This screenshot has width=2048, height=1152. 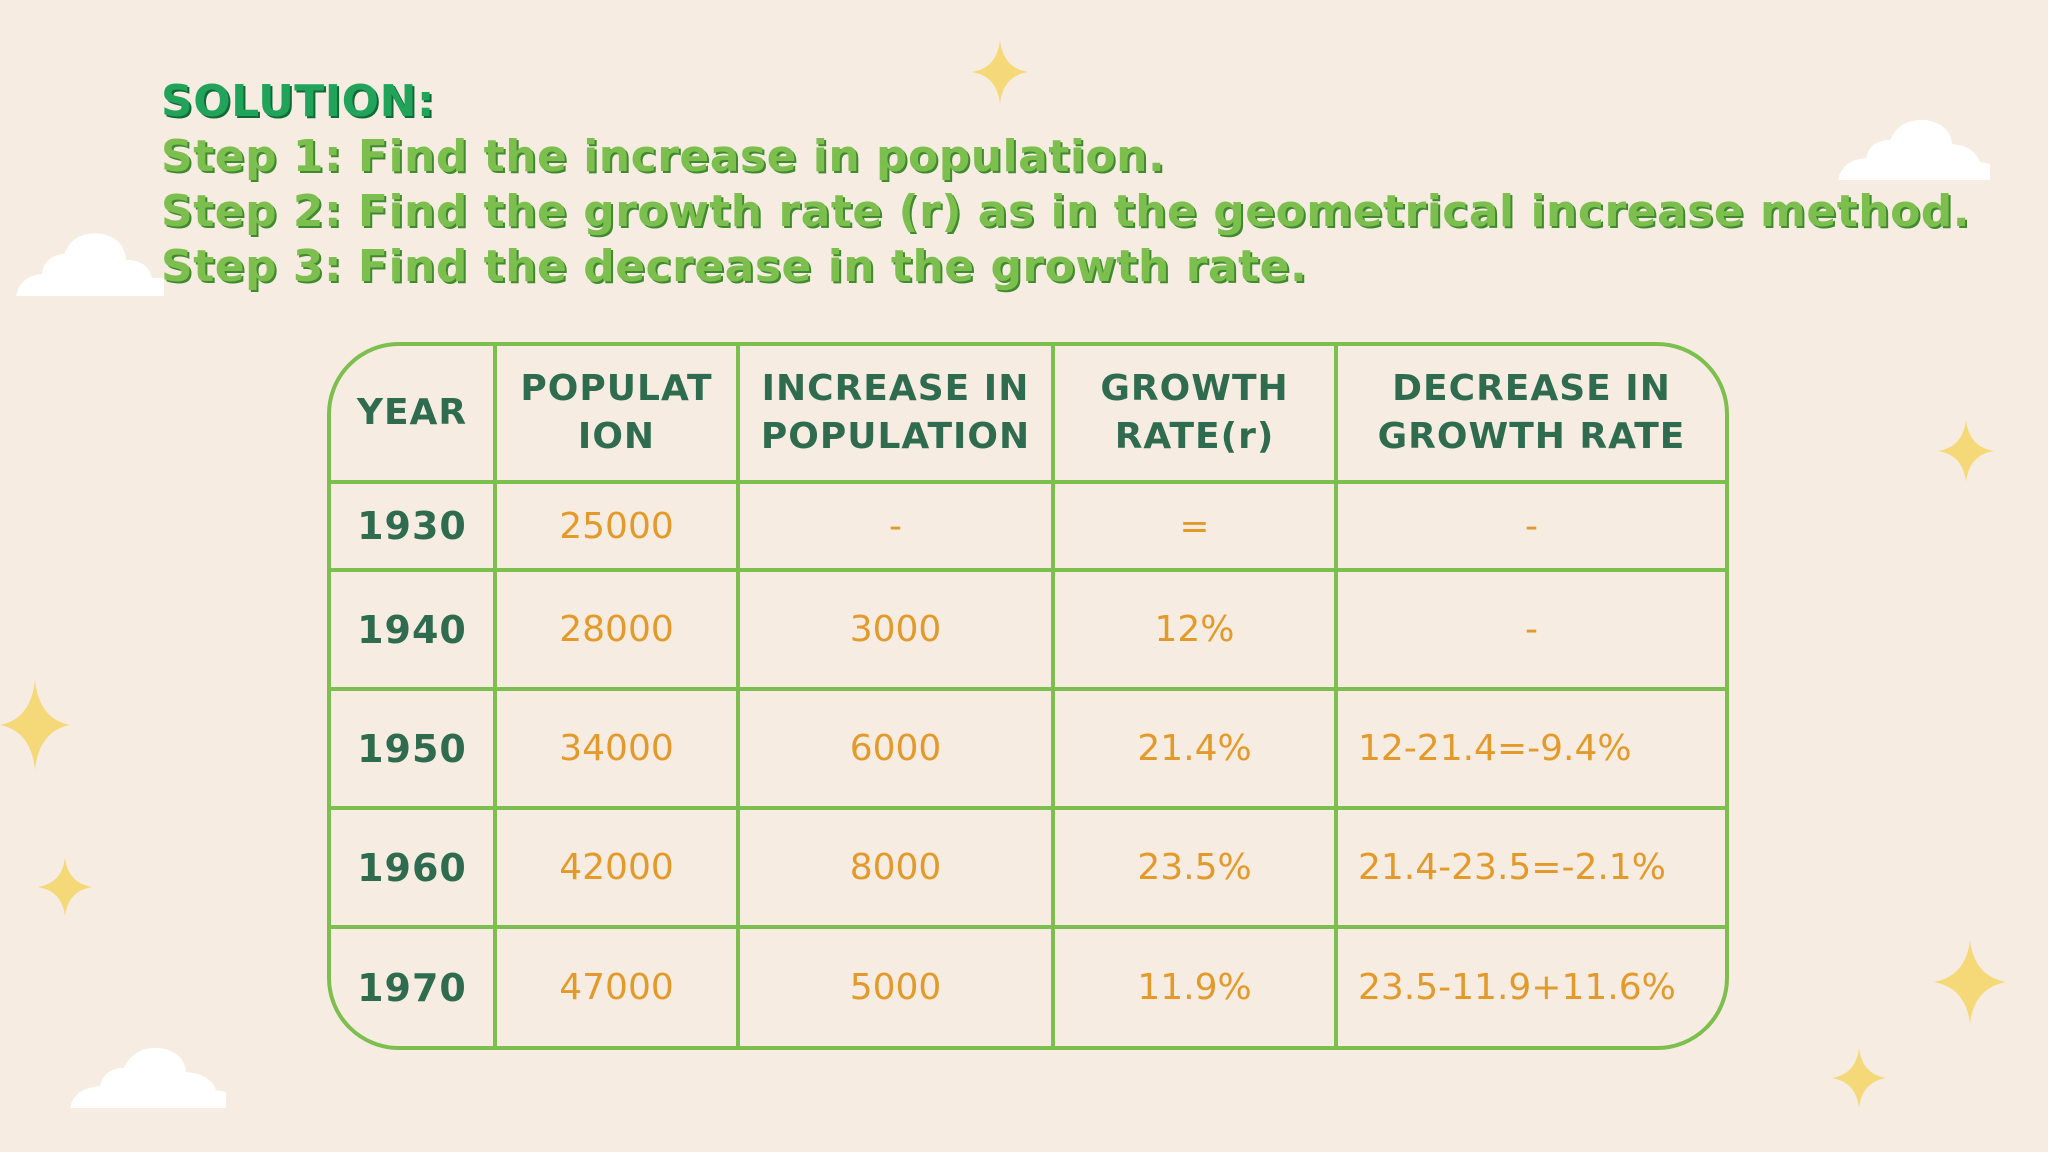 I want to click on cell-population: 25000, so click(x=616, y=526).